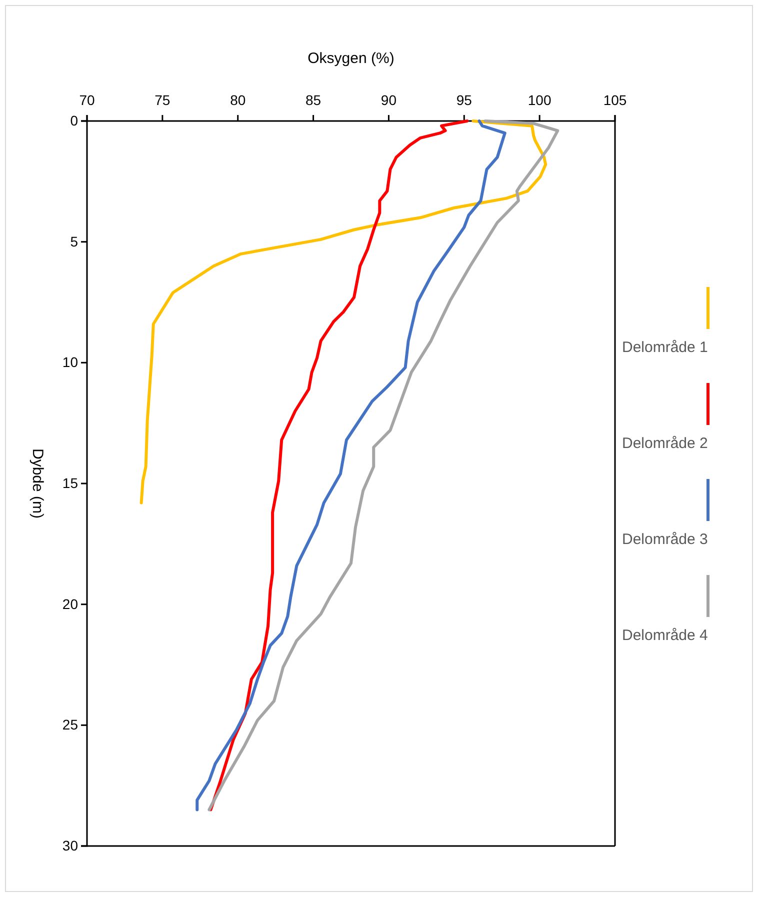 This screenshot has height=897, width=758. Describe the element at coordinates (70, 845) in the screenshot. I see `y-tick-label: 30` at that location.